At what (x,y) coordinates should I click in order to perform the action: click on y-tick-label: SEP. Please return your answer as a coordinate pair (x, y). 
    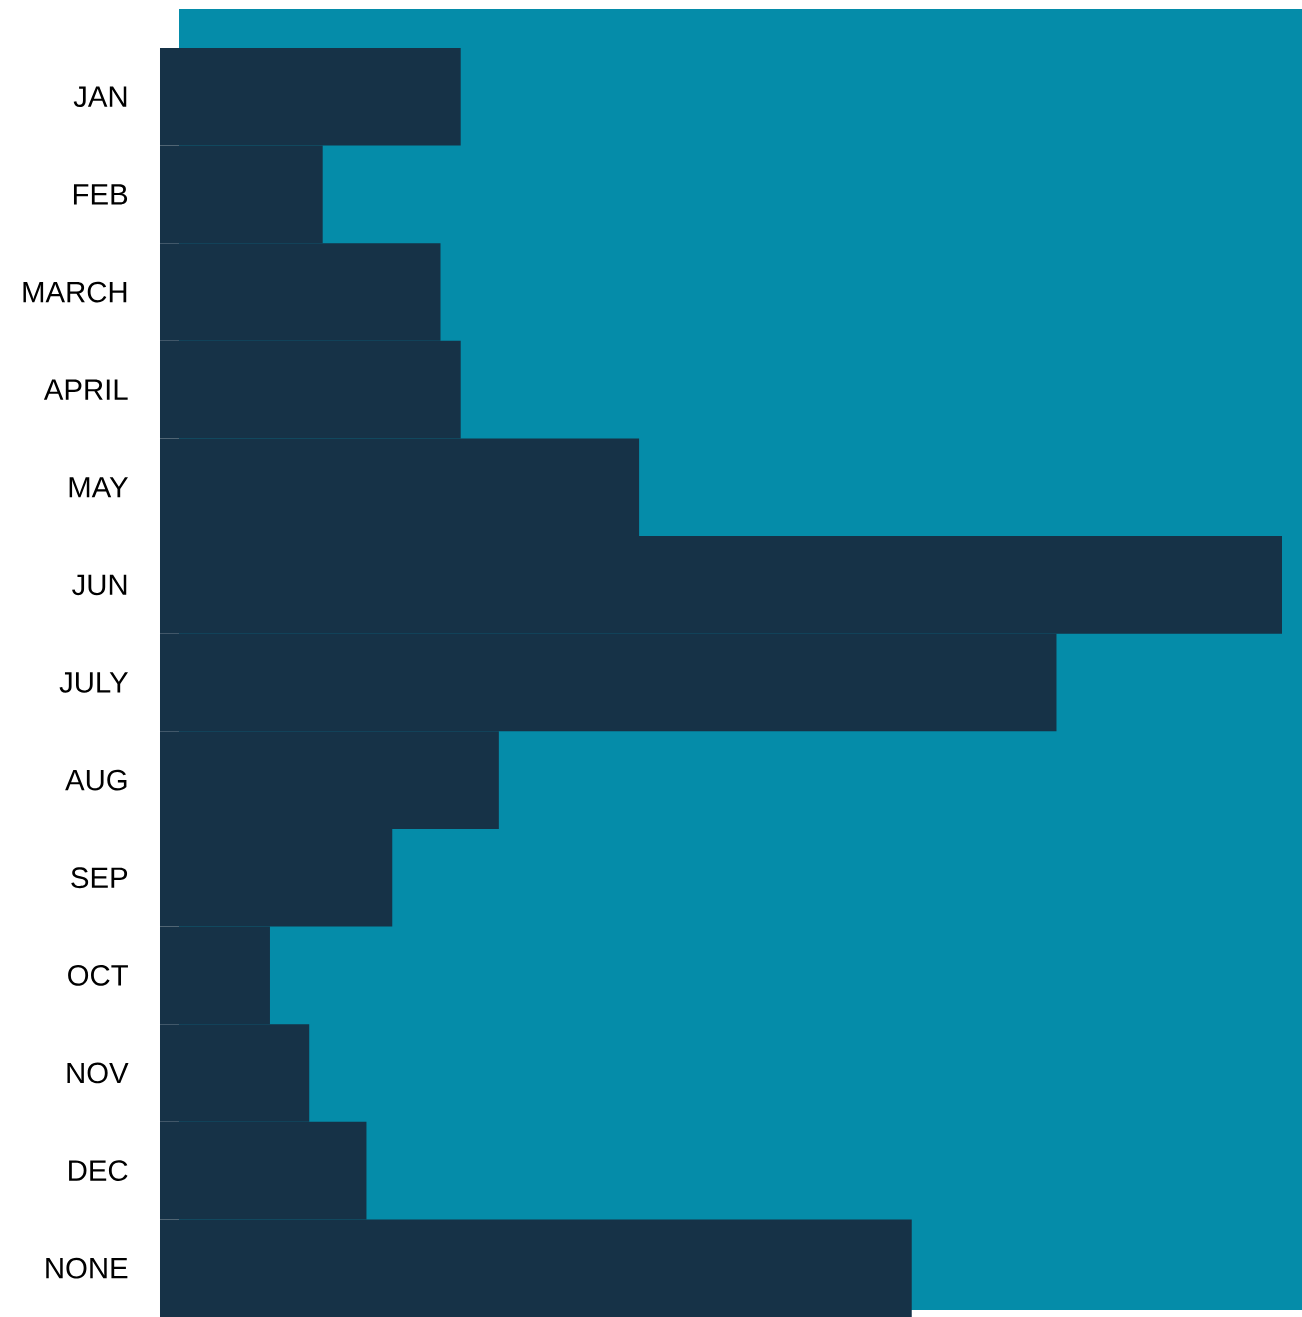
    Looking at the image, I should click on (99, 878).